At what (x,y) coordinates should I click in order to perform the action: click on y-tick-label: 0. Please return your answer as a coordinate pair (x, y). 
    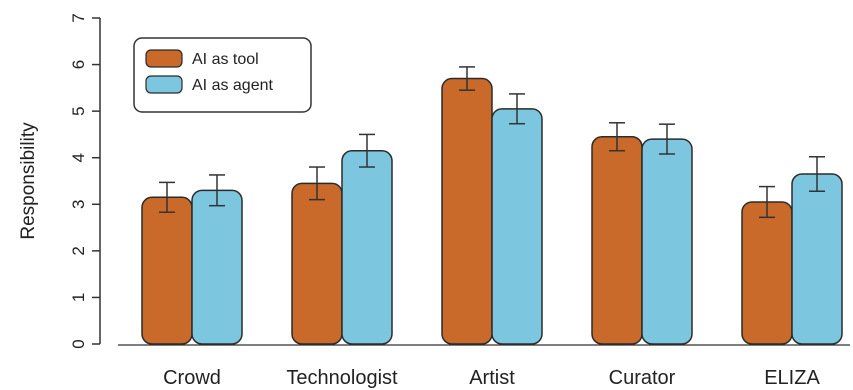
    Looking at the image, I should click on (78, 343).